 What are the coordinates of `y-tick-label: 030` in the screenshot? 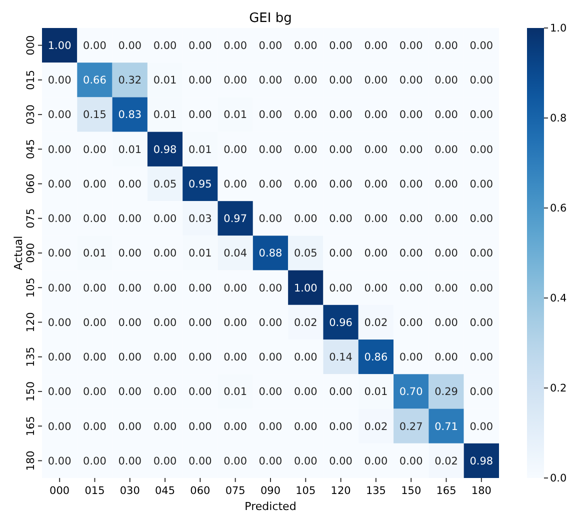 It's located at (31, 114).